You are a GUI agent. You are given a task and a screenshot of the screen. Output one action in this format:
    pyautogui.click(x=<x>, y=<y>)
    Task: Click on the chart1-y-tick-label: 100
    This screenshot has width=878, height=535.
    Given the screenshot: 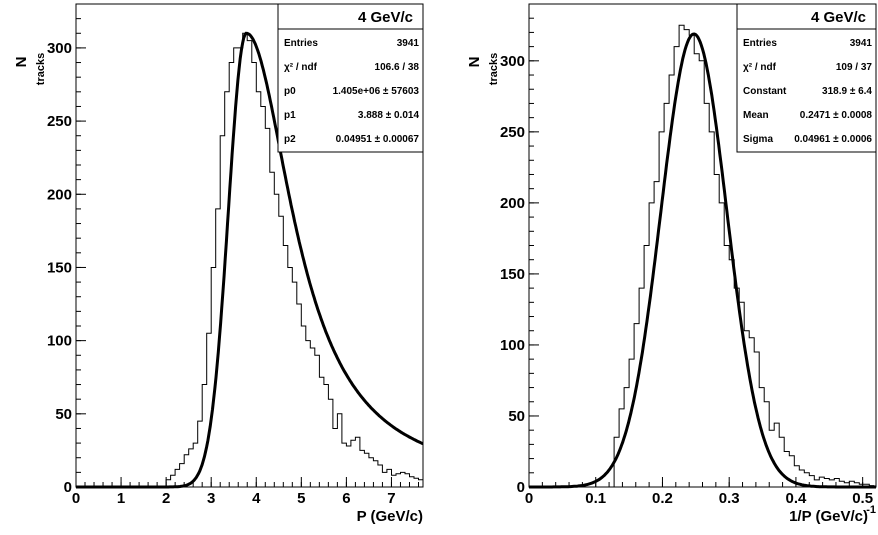 What is the action you would take?
    pyautogui.click(x=59, y=341)
    